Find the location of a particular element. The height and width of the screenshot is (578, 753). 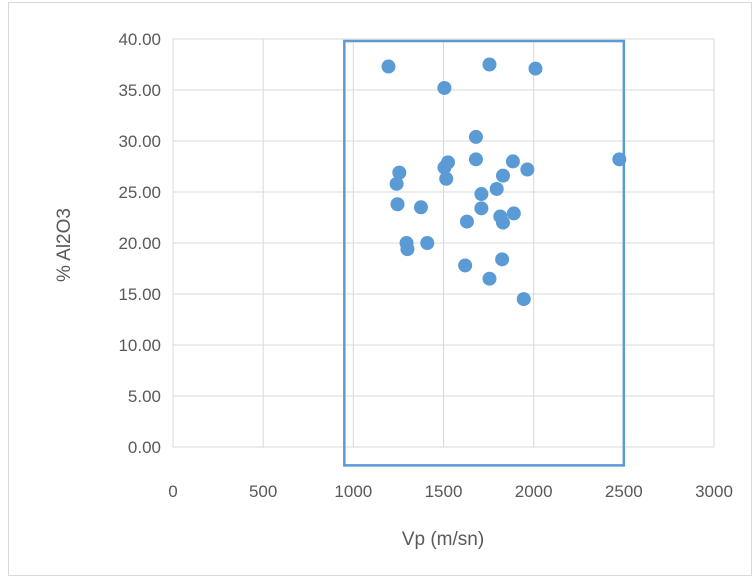

x-tick-label: 2000 is located at coordinates (534, 491).